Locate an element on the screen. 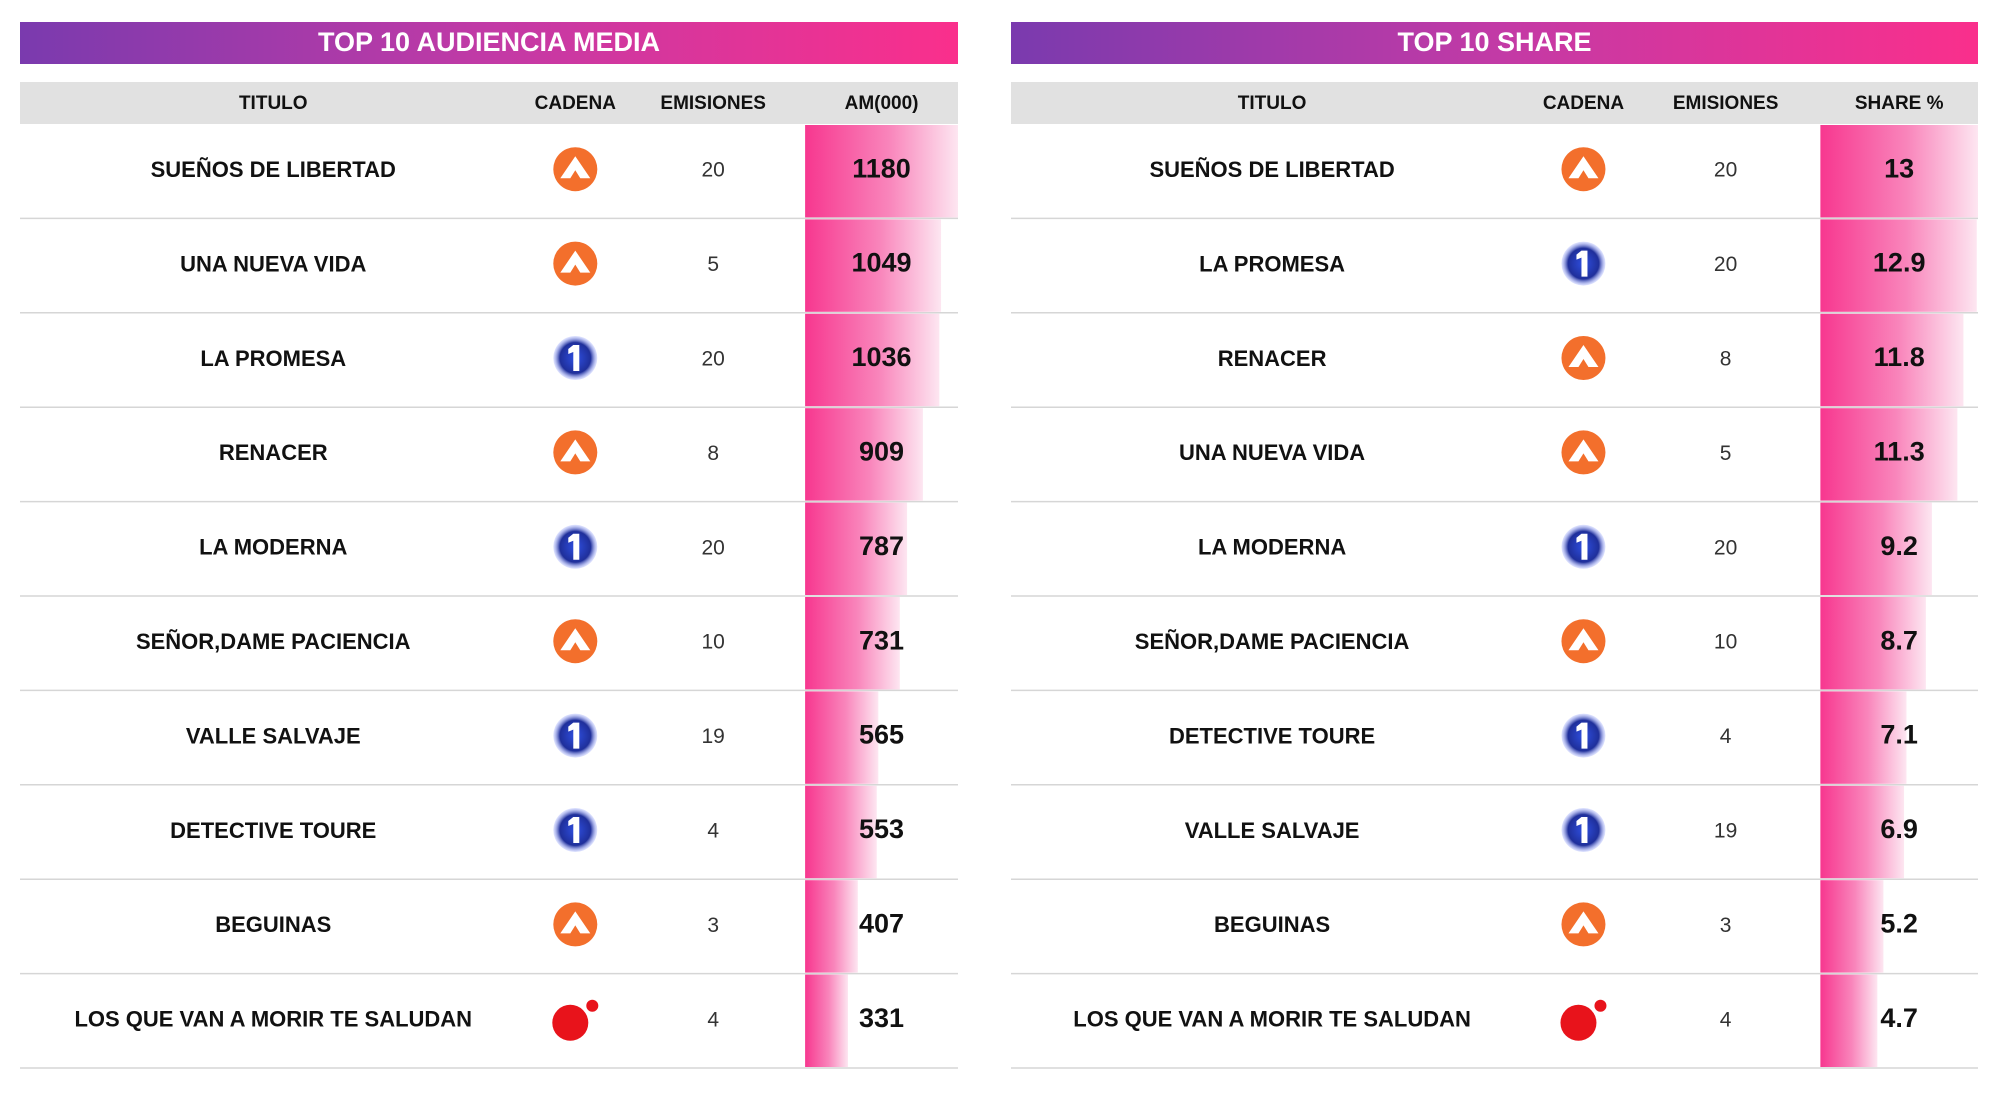 Image resolution: width=2000 pixels, height=1107 pixels. row-value: 13 is located at coordinates (1899, 168).